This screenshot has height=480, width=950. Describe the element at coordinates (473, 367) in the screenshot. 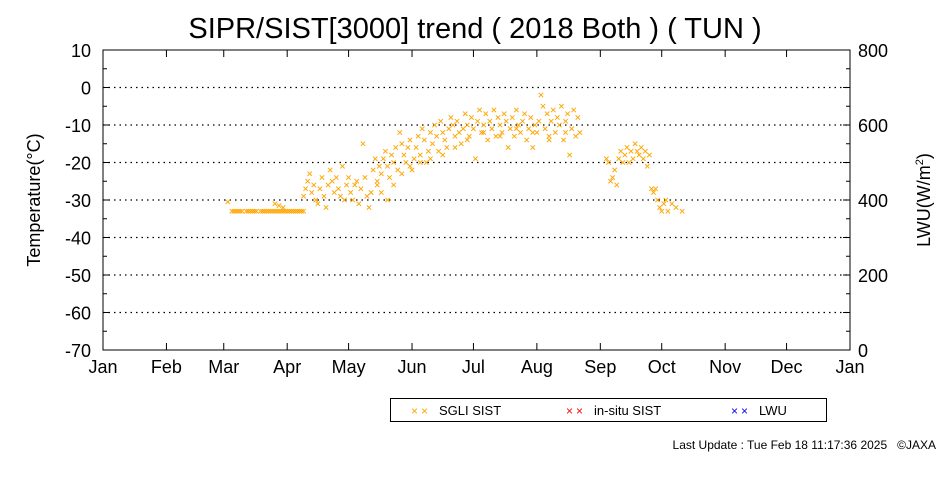

I see `x-tick-label: Jul` at that location.